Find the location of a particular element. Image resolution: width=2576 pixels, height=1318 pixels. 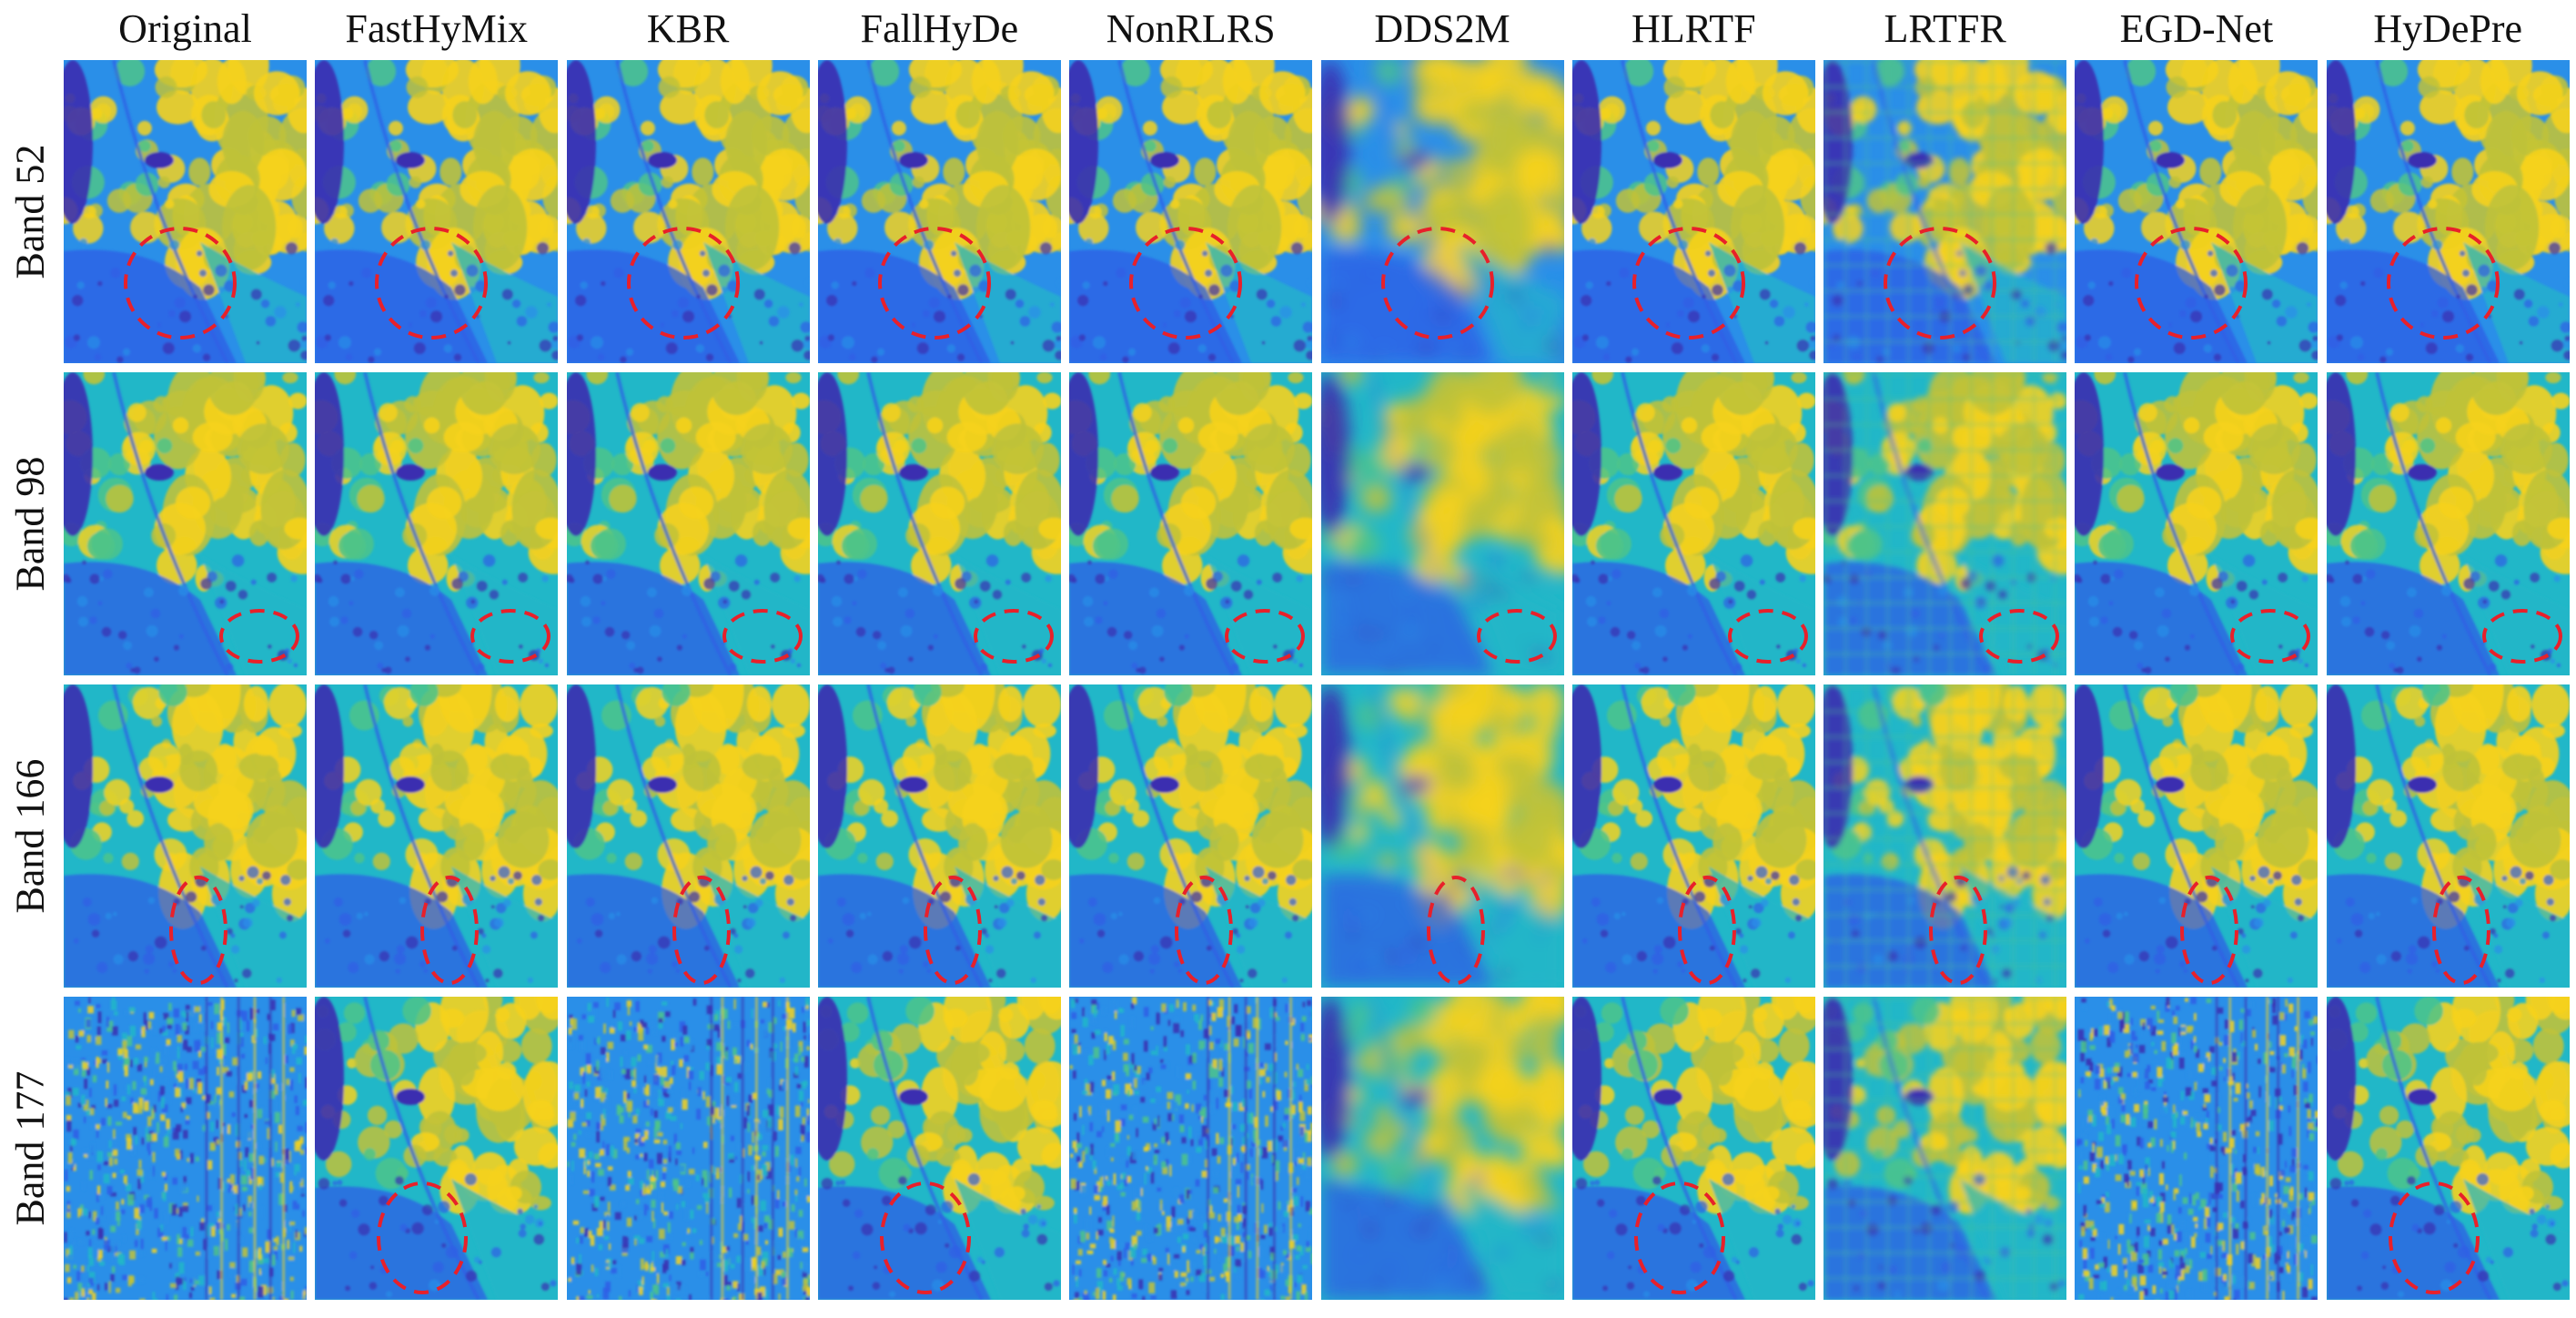

panel-band-177-egd-net is located at coordinates (2196, 1148).